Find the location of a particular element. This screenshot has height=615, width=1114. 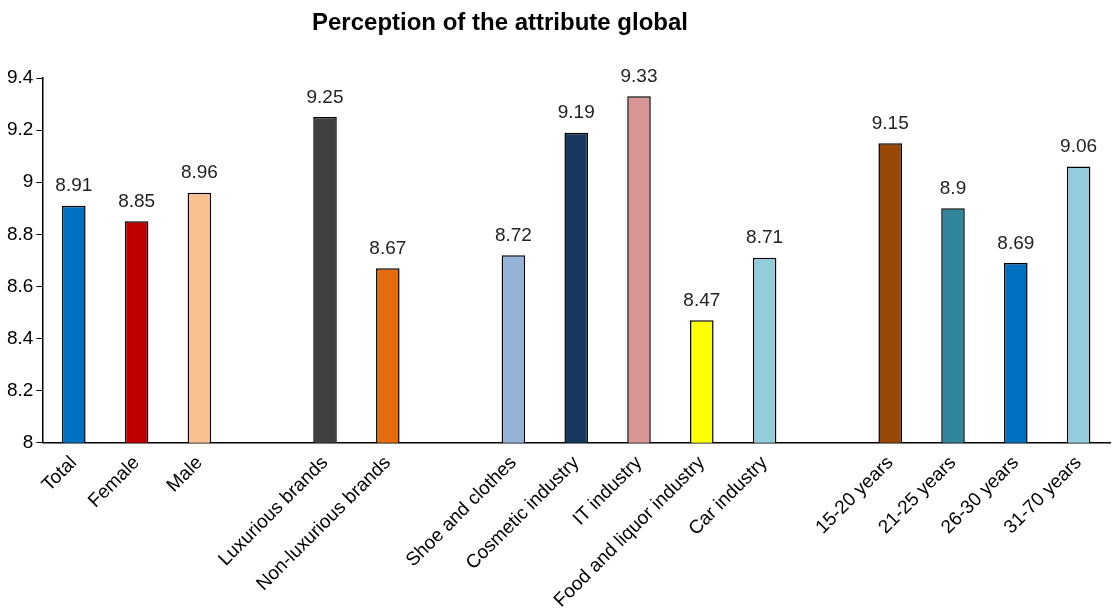

data-label: 8.69 is located at coordinates (1016, 242).